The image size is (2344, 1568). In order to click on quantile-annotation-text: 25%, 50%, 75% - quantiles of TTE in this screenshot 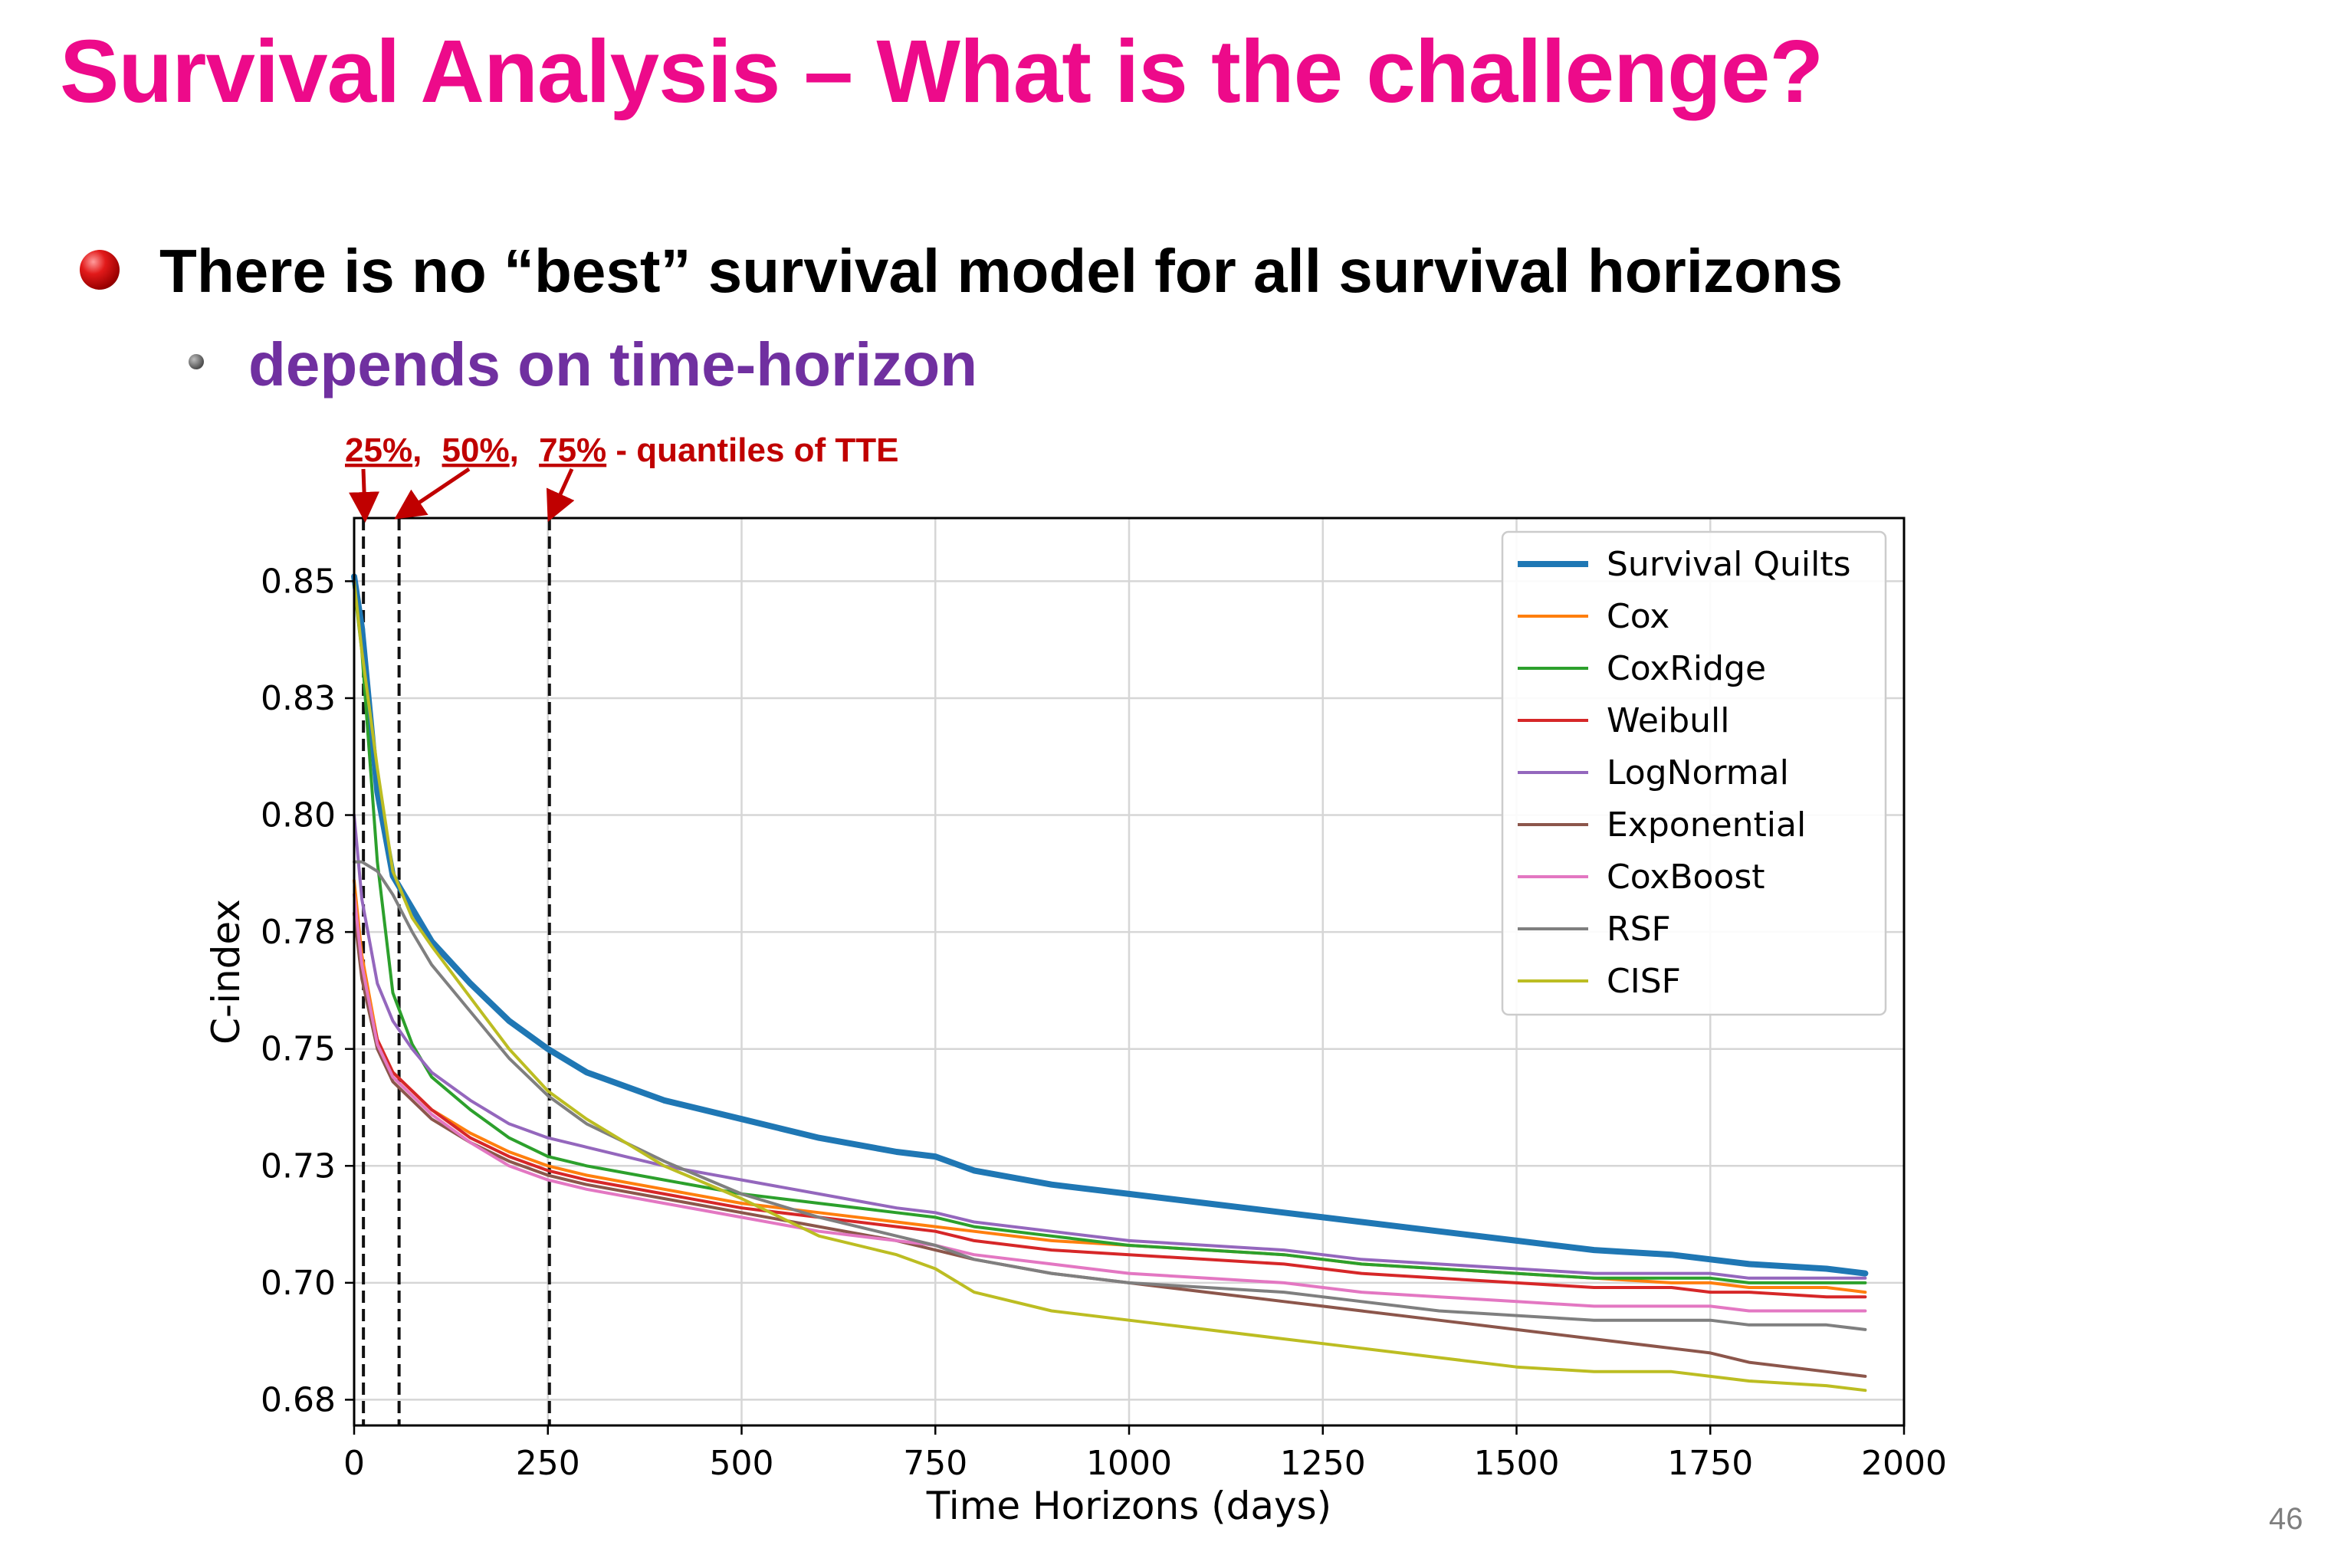, I will do `click(622, 450)`.